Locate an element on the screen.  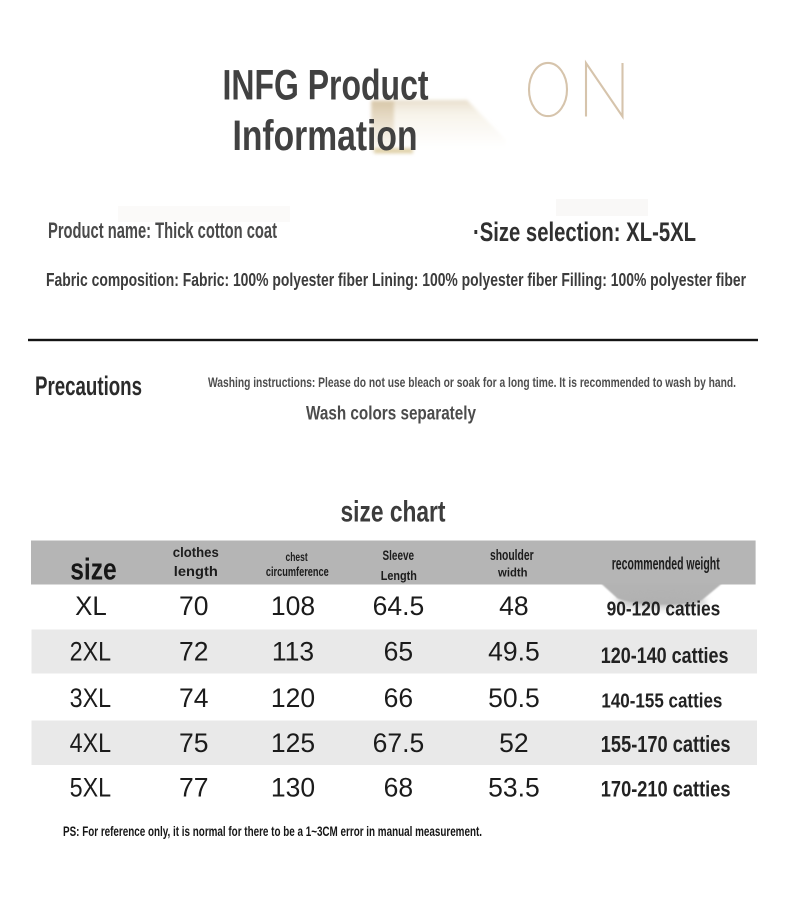
svg-text: 120-140 catties is located at coordinates (665, 655).